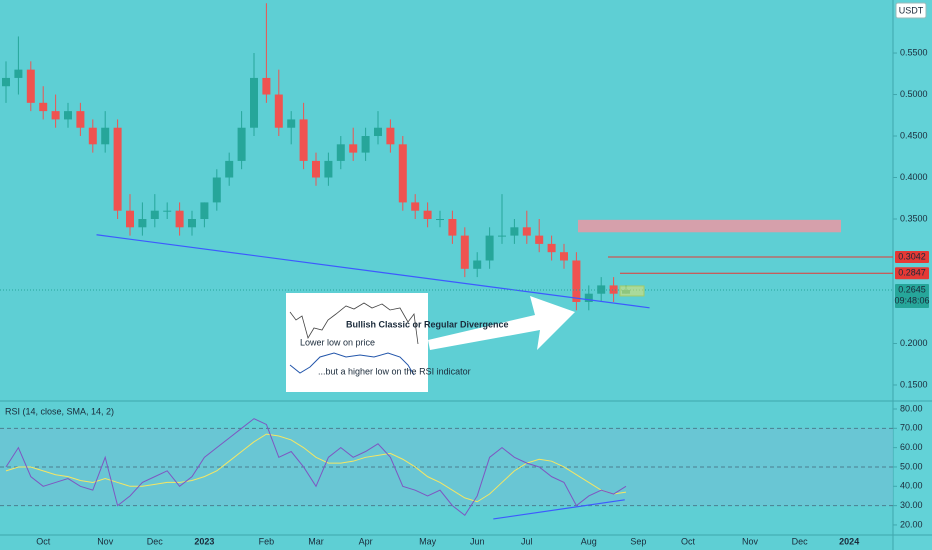 The height and width of the screenshot is (550, 932). I want to click on x-tick-label: Aug, so click(589, 541).